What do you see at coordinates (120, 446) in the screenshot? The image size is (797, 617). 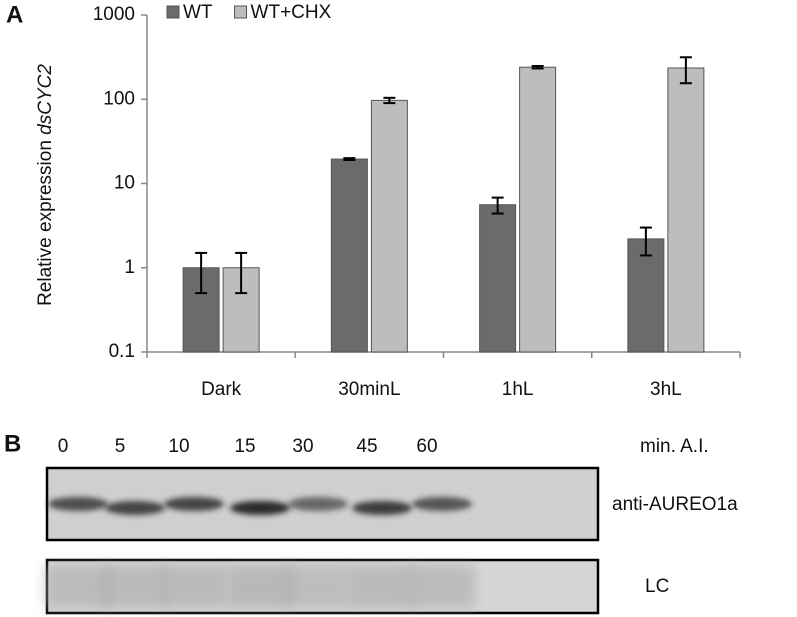 I see `lane-label: 5` at bounding box center [120, 446].